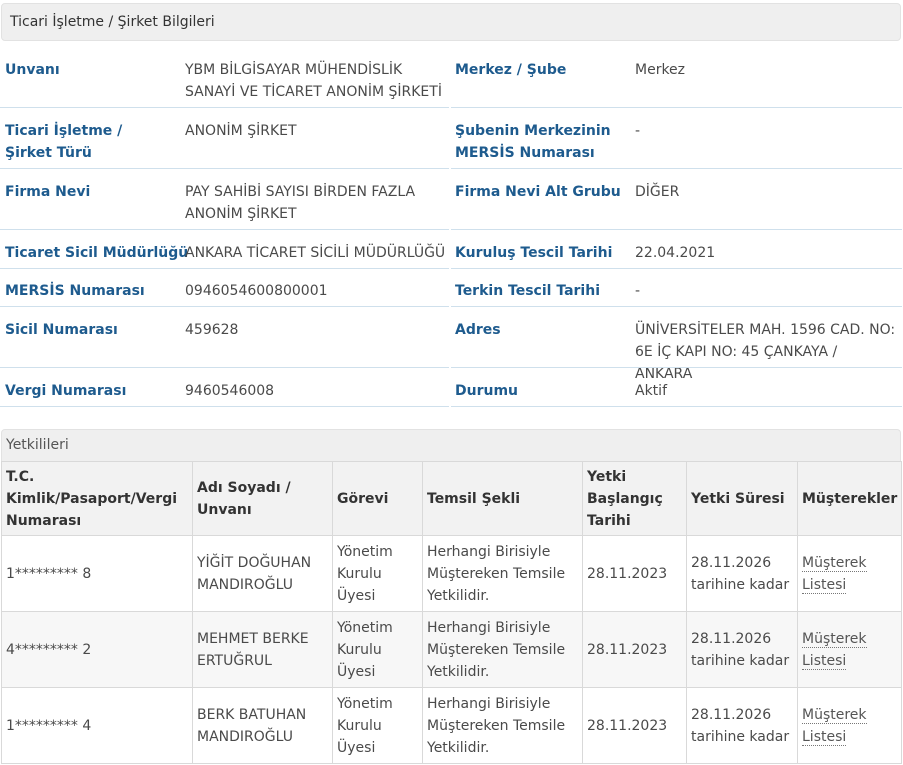 Image resolution: width=903 pixels, height=765 pixels. What do you see at coordinates (48, 192) in the screenshot?
I see `firma-nevi-label: Firma Nevi` at bounding box center [48, 192].